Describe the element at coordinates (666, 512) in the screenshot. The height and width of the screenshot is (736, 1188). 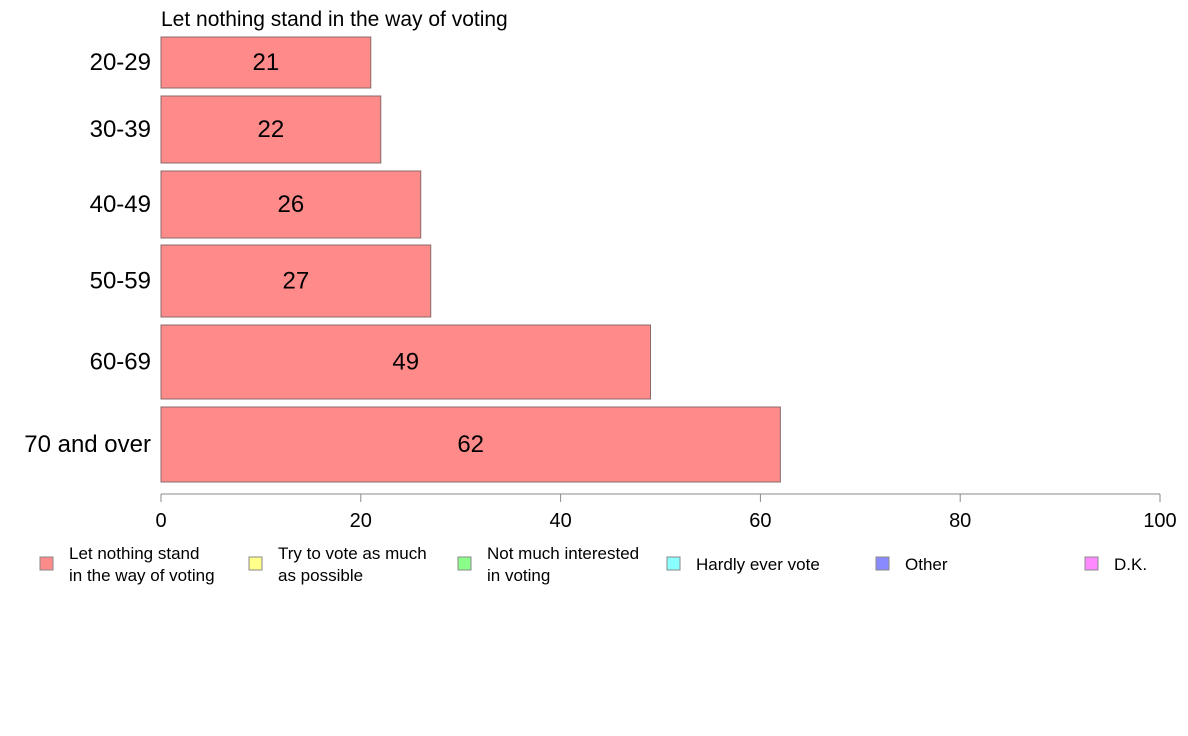
I see `x-axis: 0 20 40 60 80 100` at that location.